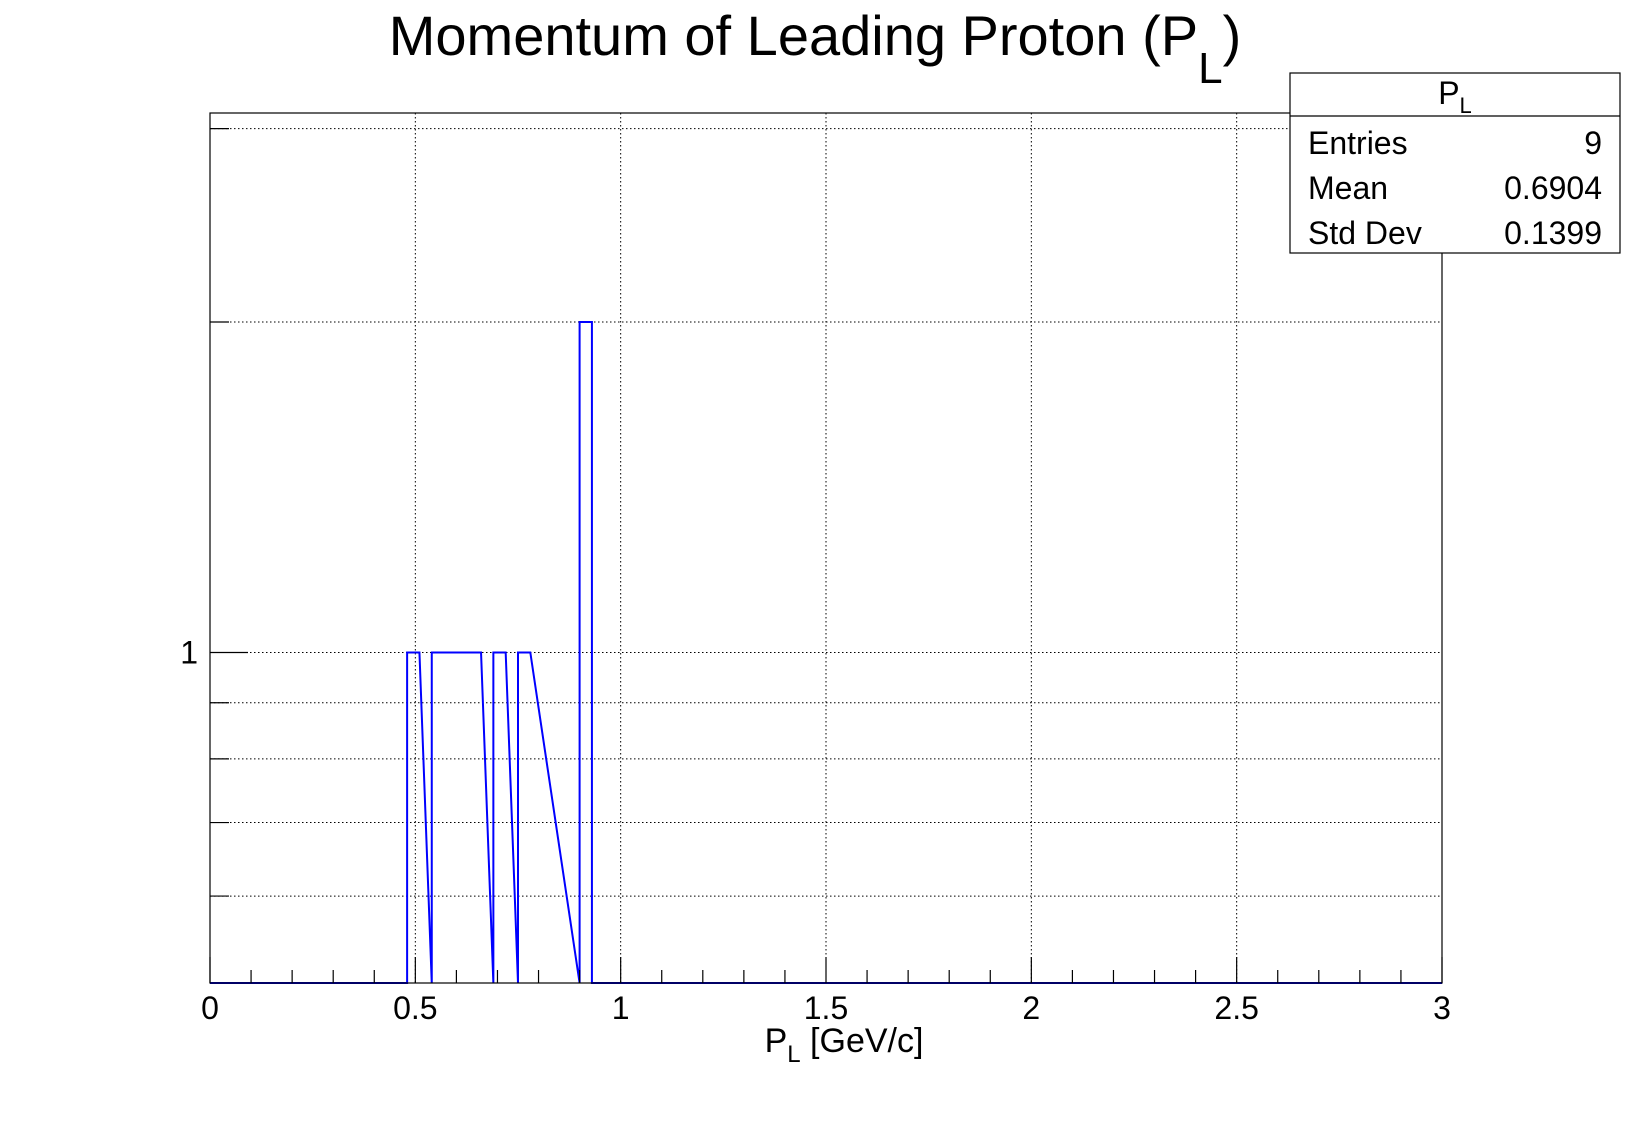 This screenshot has width=1646, height=1122. What do you see at coordinates (1553, 188) in the screenshot?
I see `stats-mean-value: 0.6904` at bounding box center [1553, 188].